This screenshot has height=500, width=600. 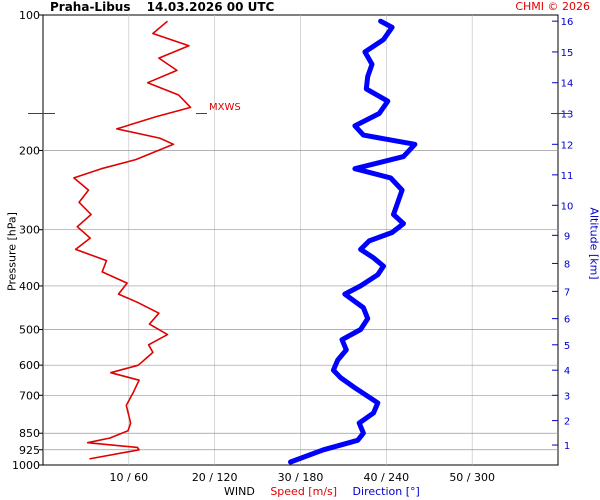 What do you see at coordinates (128, 477) in the screenshot?
I see `x-tick-label: 10 / 60` at bounding box center [128, 477].